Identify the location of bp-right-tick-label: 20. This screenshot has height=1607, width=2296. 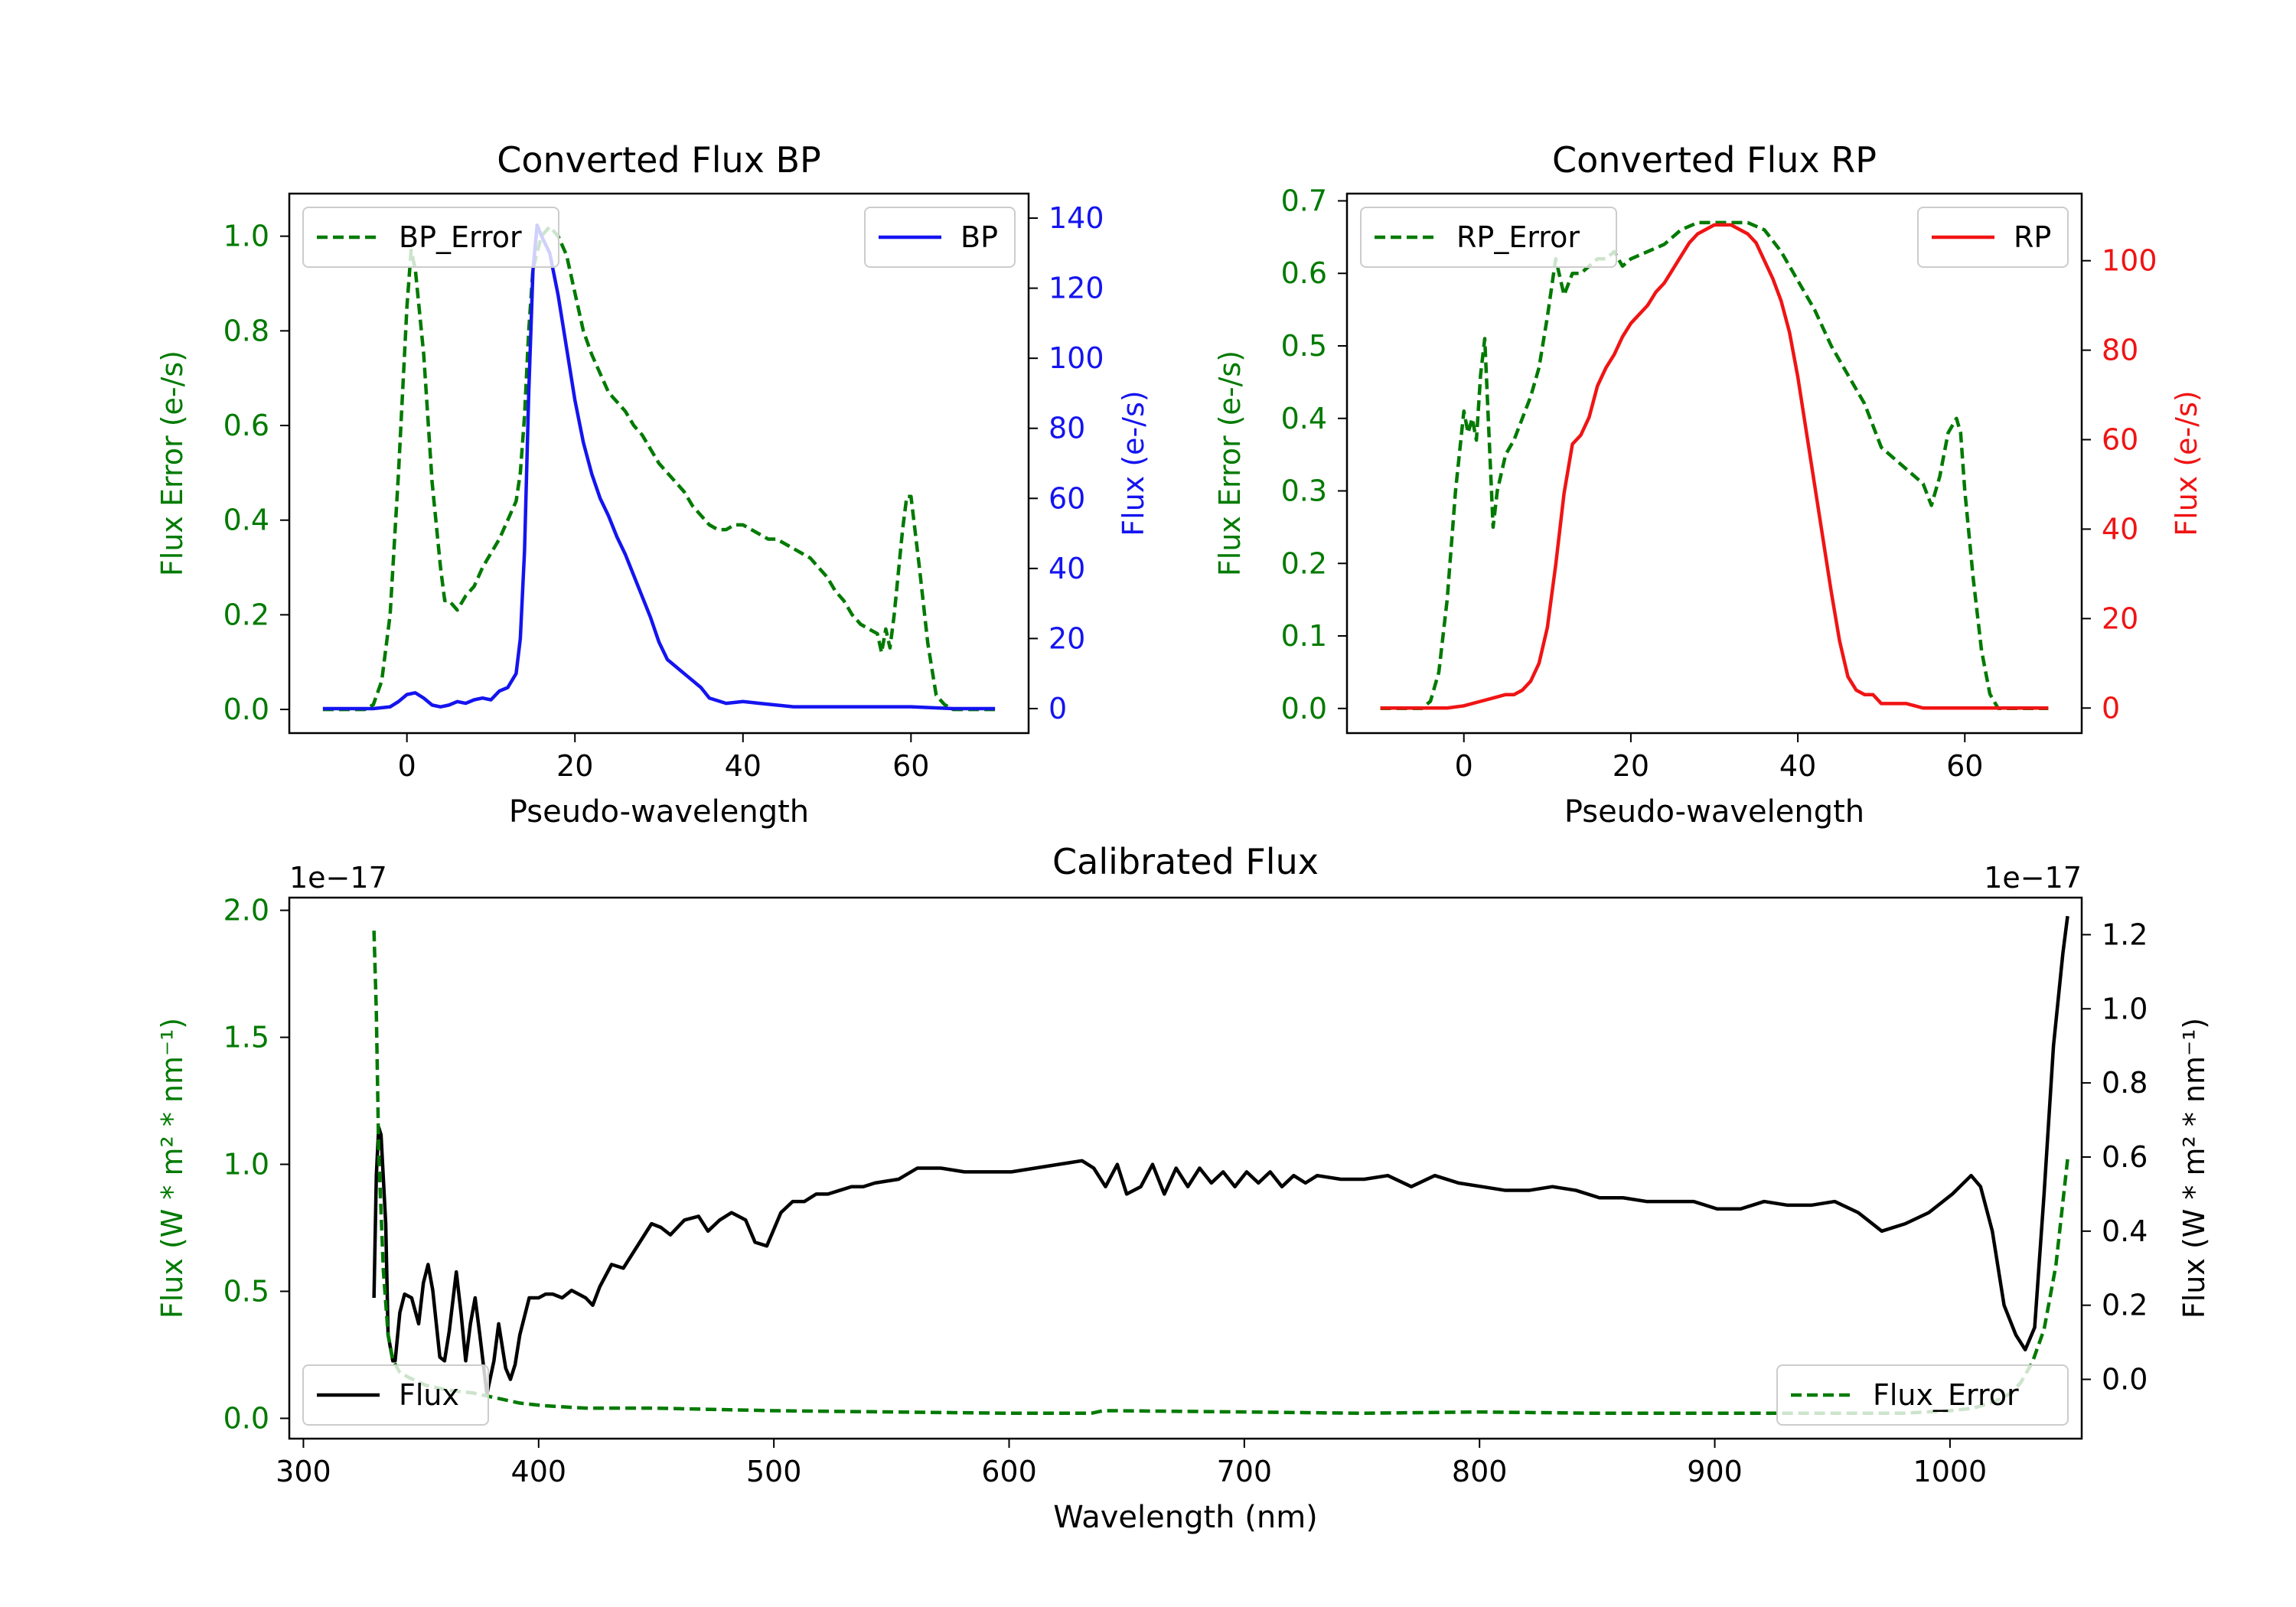
(1067, 638).